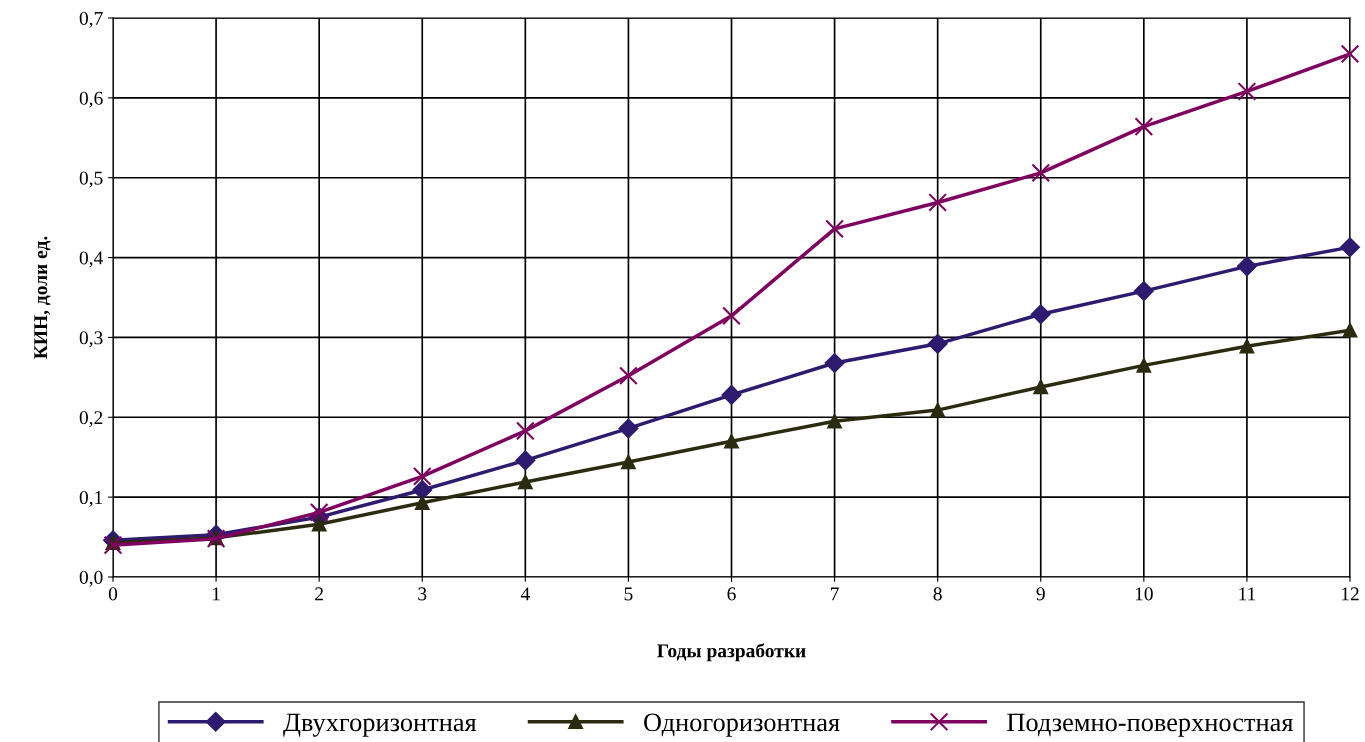 This screenshot has width=1365, height=742. Describe the element at coordinates (91, 19) in the screenshot. I see `y-tick-label: 0,7` at that location.